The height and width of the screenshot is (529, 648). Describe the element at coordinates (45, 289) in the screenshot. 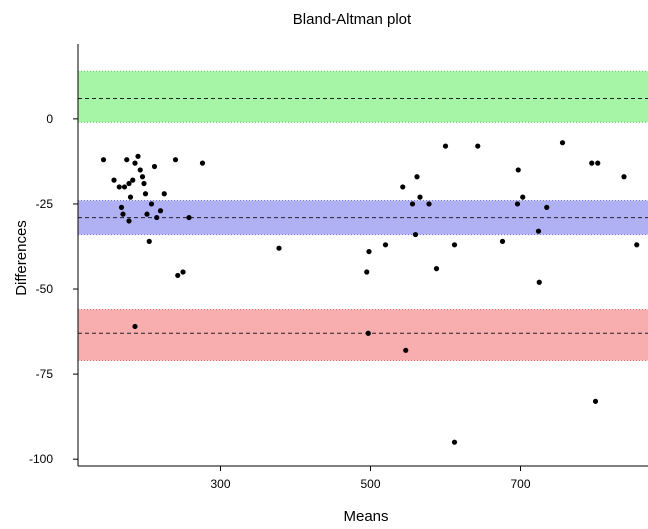

I see `y-tick-label-2: -50` at that location.